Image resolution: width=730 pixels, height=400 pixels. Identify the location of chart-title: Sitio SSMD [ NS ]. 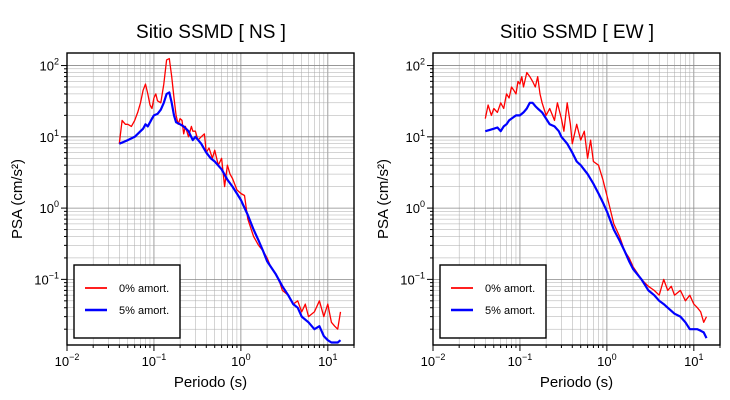
(211, 32).